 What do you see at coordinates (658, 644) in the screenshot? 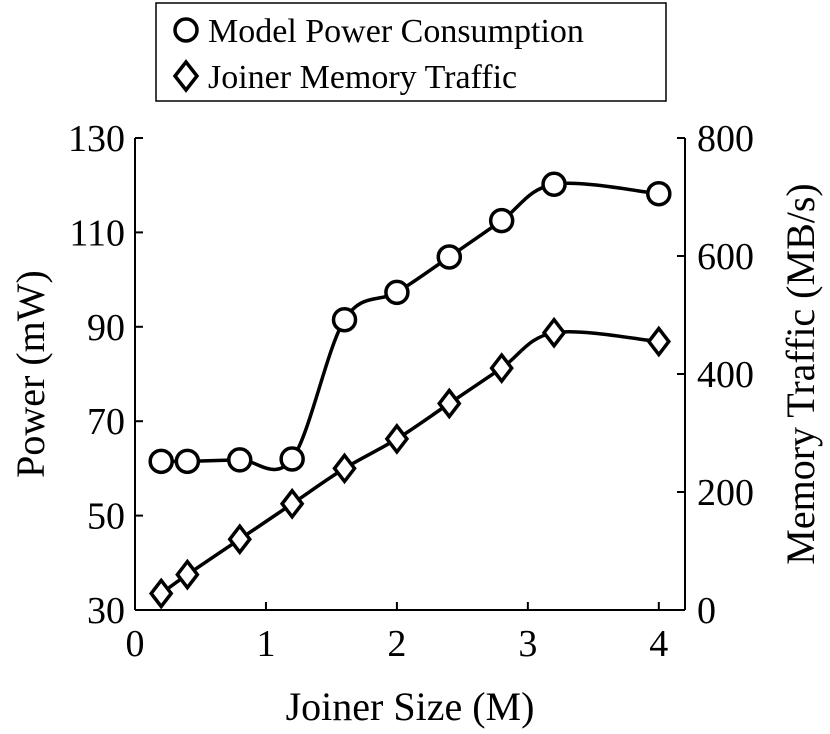
I see `x-tick-label: 4` at bounding box center [658, 644].